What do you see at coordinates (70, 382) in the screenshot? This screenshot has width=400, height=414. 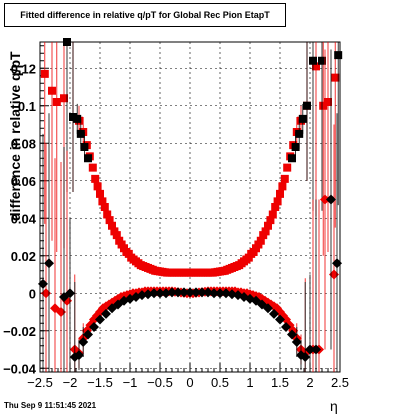 I see `x-tick-label: −2` at bounding box center [70, 382].